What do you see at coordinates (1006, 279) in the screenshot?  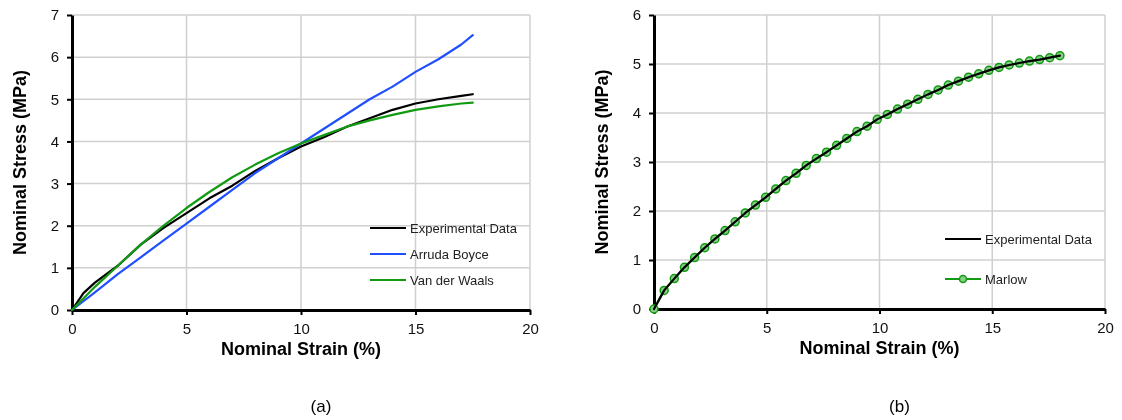 I see `legend-label: Marlow` at bounding box center [1006, 279].